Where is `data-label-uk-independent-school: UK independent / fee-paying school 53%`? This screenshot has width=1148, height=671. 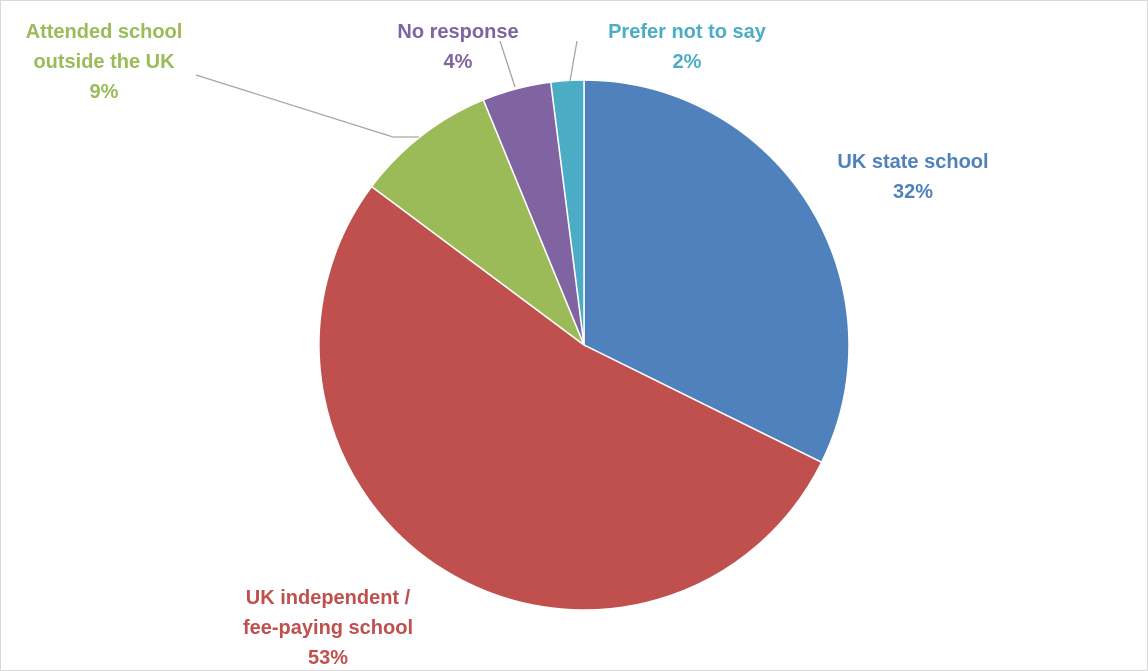 data-label-uk-independent-school: UK independent / fee-paying school 53% is located at coordinates (328, 628).